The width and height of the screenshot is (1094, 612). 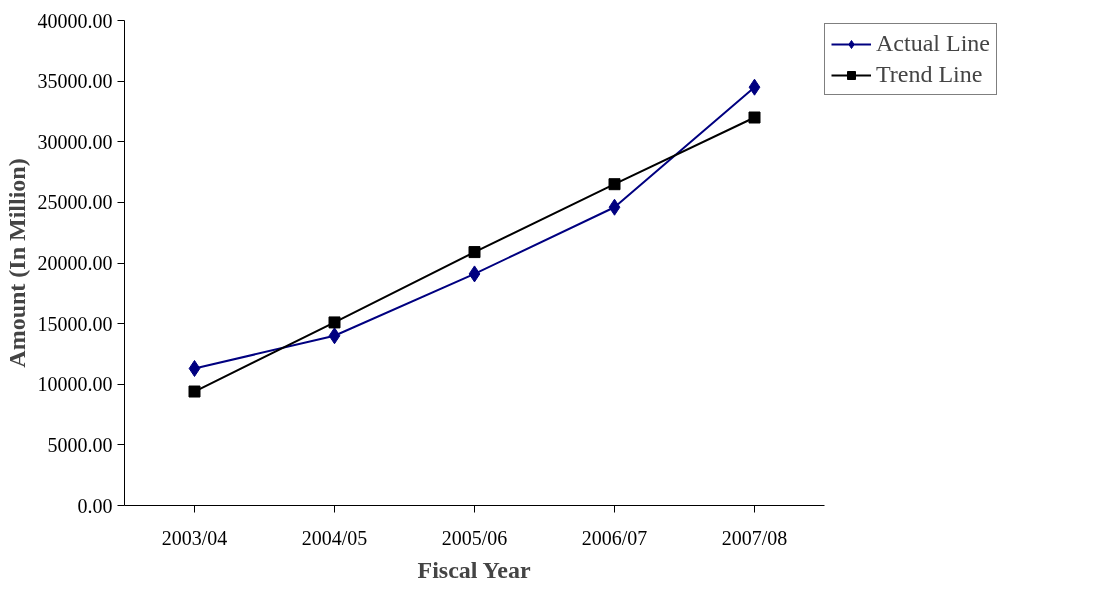 I want to click on y-tick-label: 5000.00, so click(x=80, y=444).